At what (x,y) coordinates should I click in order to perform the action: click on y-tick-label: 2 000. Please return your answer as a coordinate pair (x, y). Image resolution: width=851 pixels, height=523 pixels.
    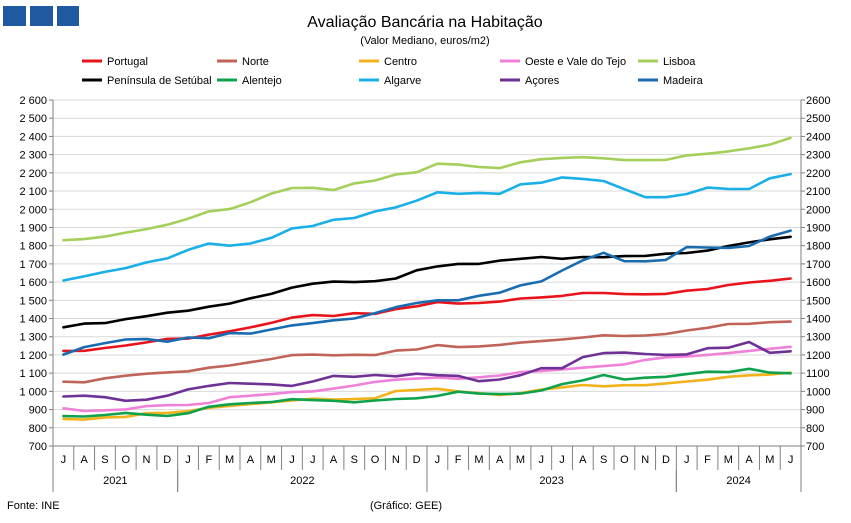
    Looking at the image, I should click on (33, 210).